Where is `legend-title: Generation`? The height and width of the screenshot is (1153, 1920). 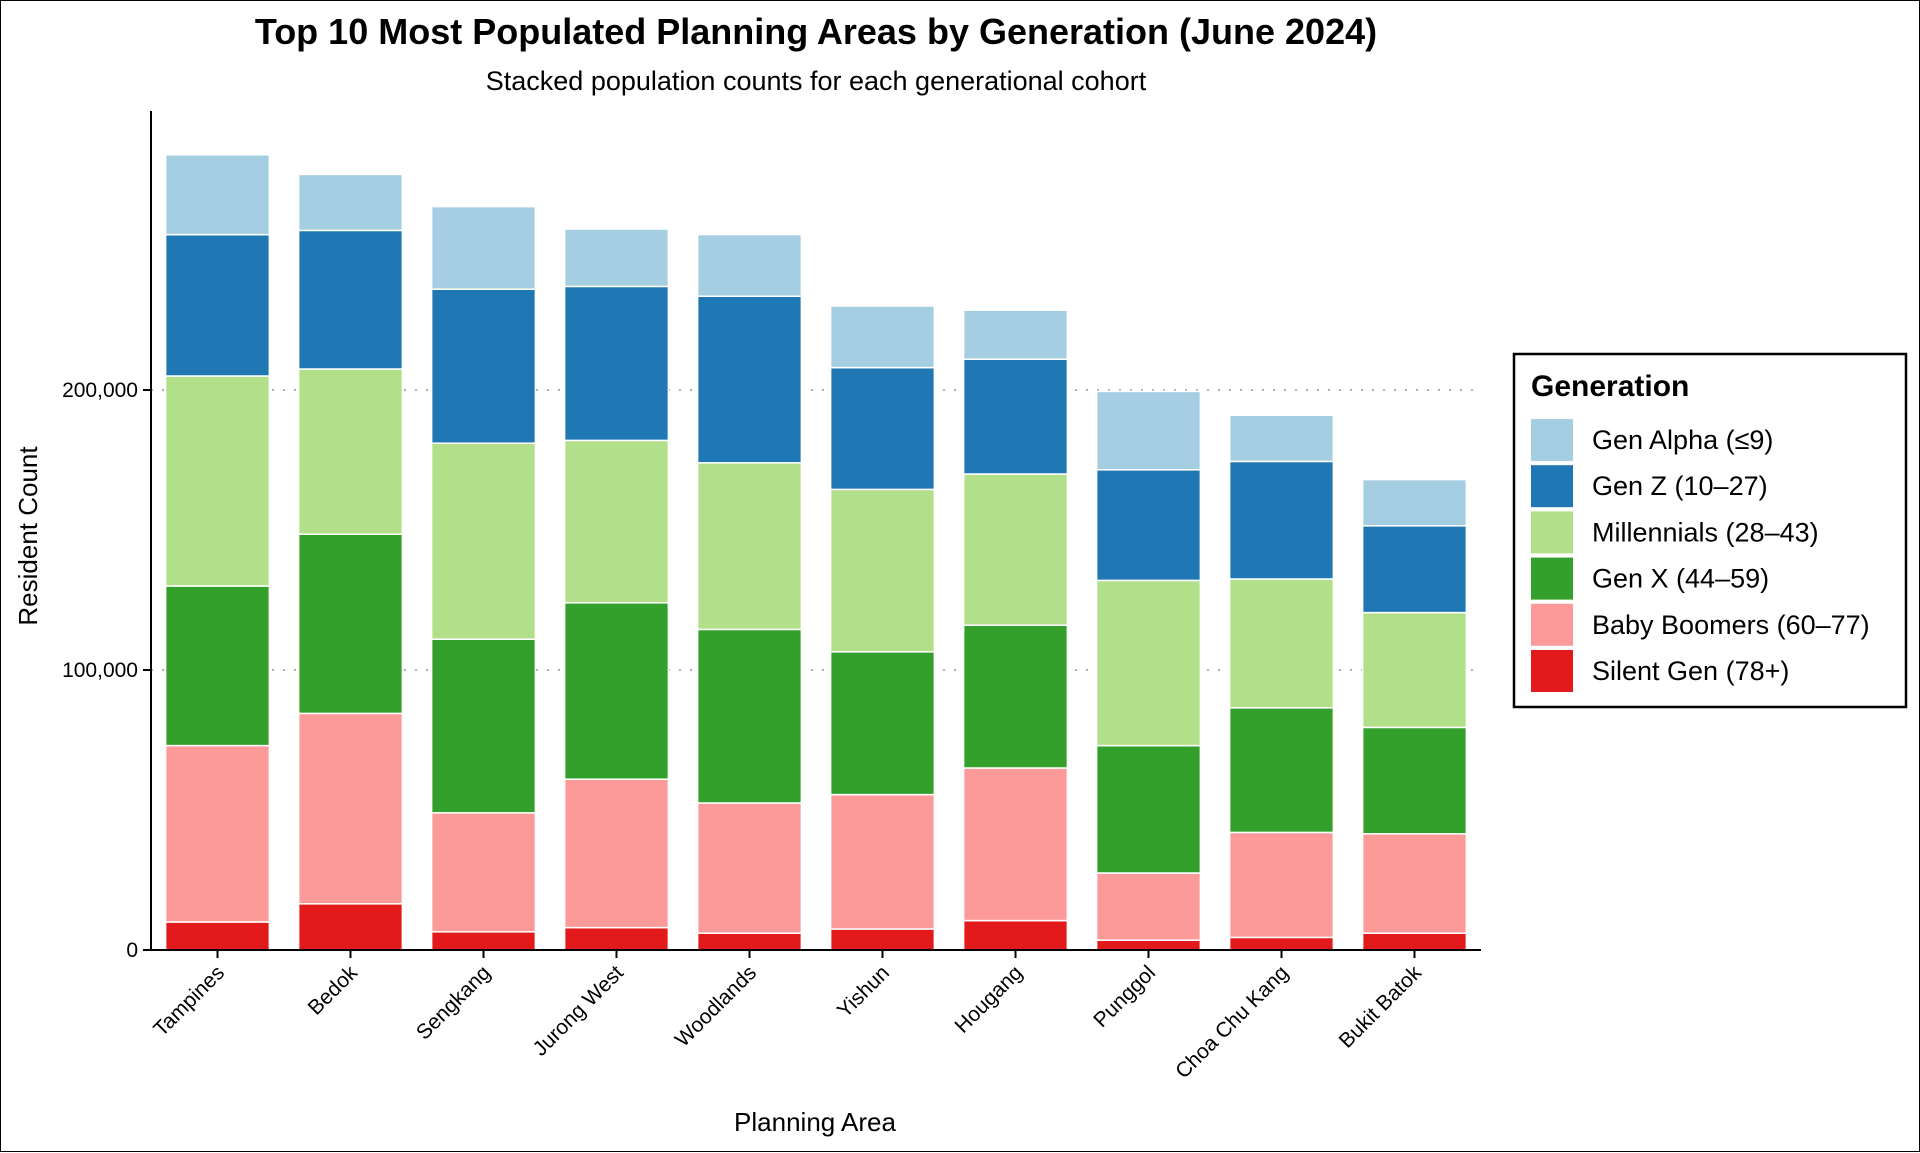
legend-title: Generation is located at coordinates (1610, 386).